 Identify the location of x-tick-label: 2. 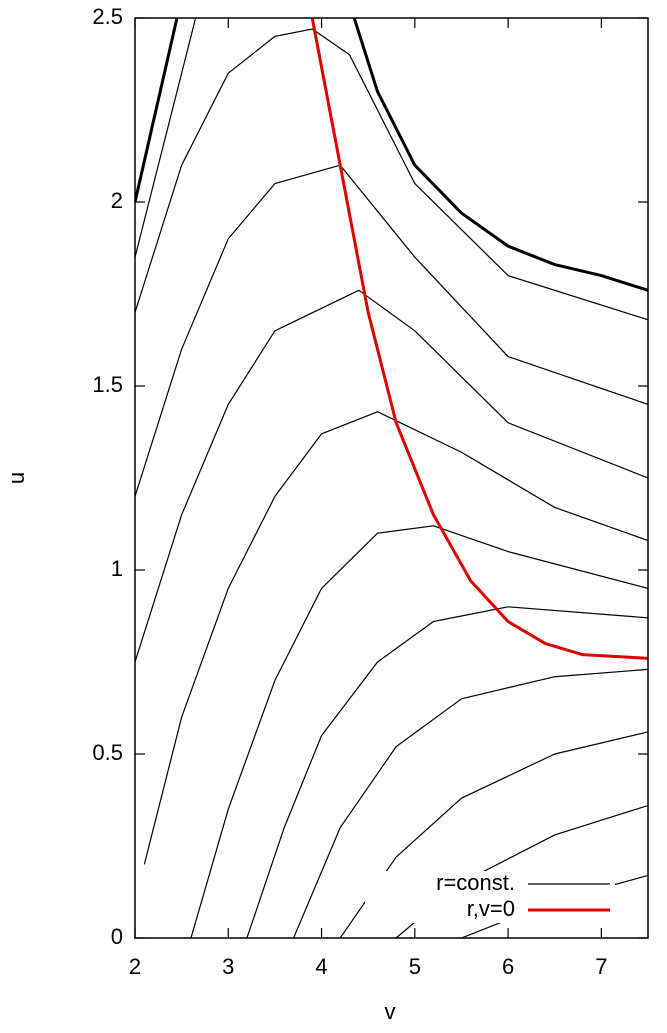
(135, 966).